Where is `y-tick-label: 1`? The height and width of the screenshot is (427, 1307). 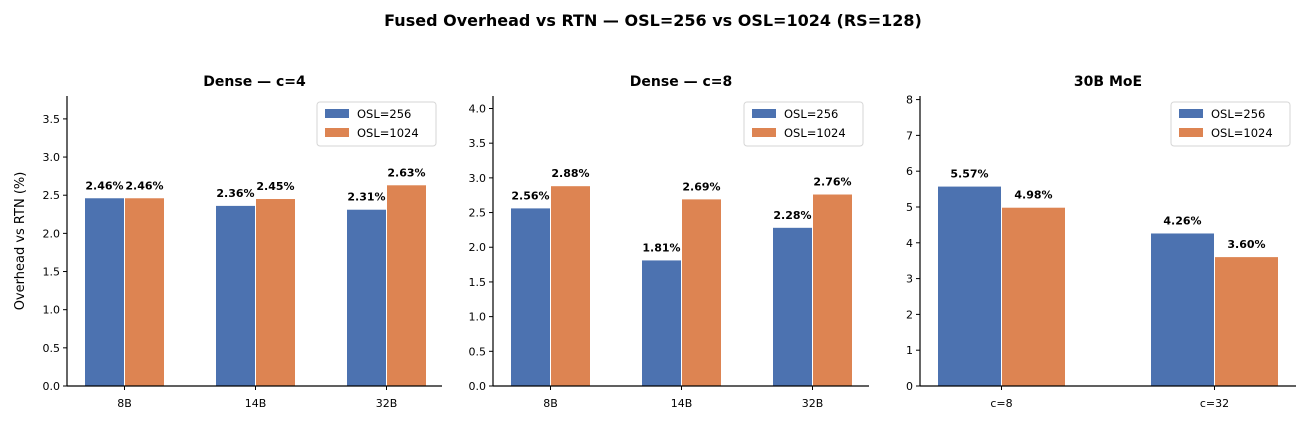 y-tick-label: 1 is located at coordinates (909, 350).